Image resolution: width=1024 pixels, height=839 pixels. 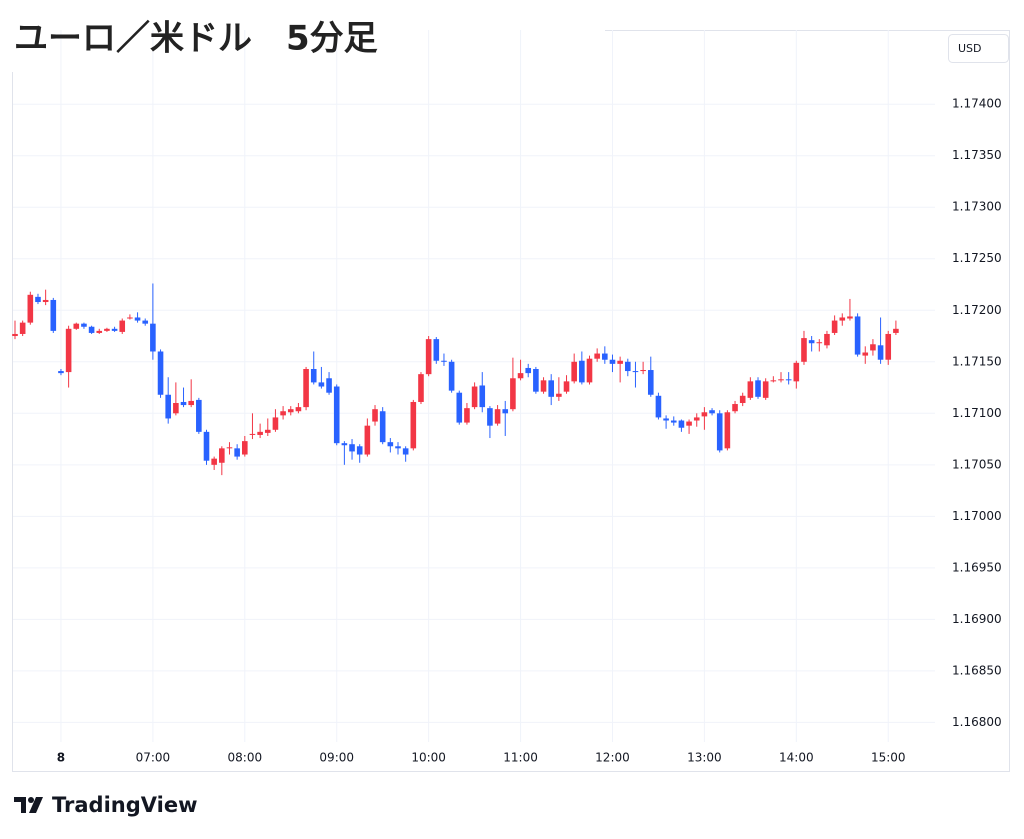 What do you see at coordinates (977, 413) in the screenshot?
I see `y-tick-label: 1.17100` at bounding box center [977, 413].